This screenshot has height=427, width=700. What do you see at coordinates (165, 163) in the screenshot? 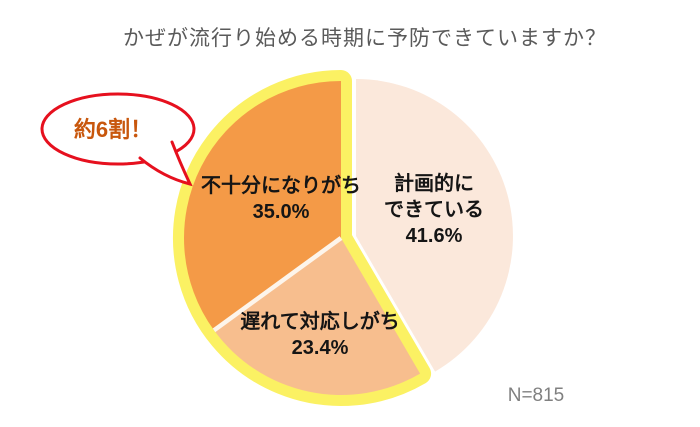
I see `callout-tail-arrow` at bounding box center [165, 163].